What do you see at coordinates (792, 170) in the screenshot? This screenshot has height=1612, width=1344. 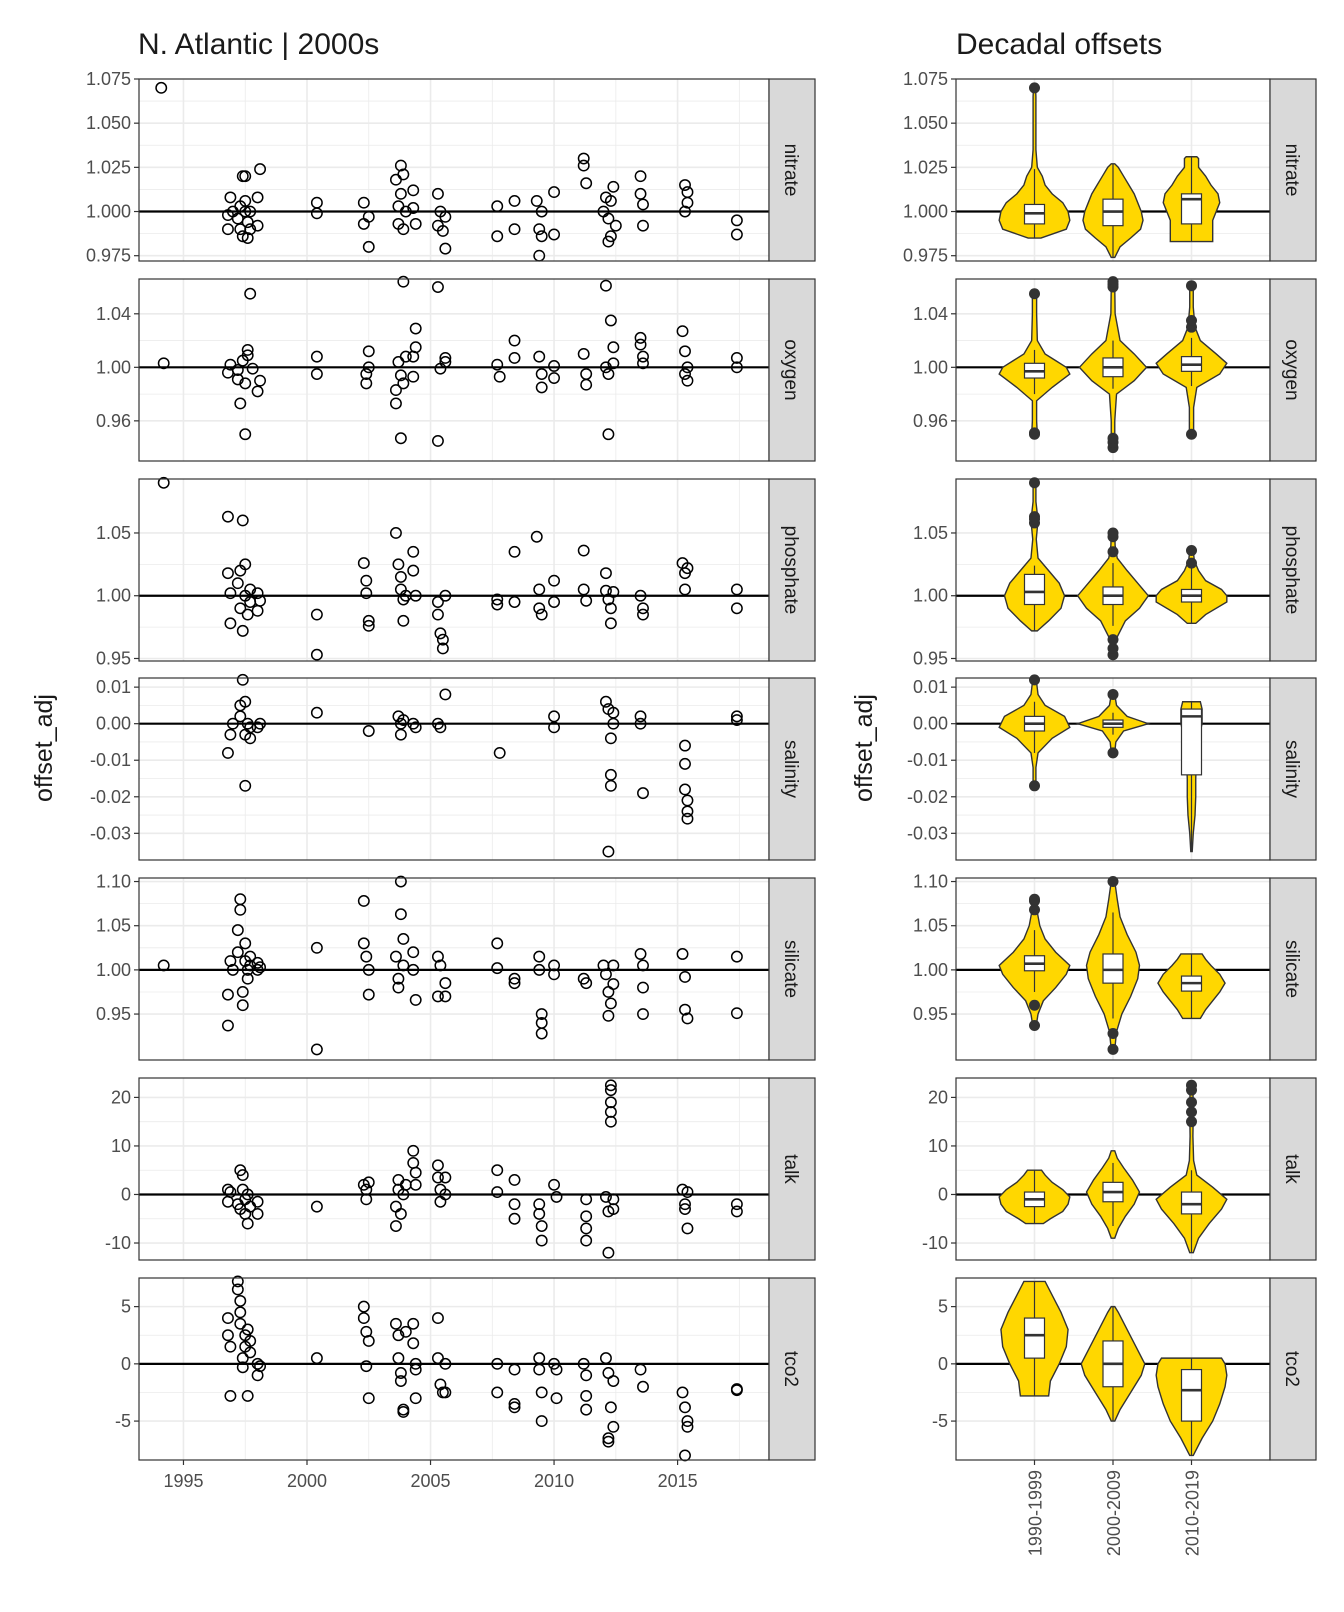 I see `left-facet-strip` at bounding box center [792, 170].